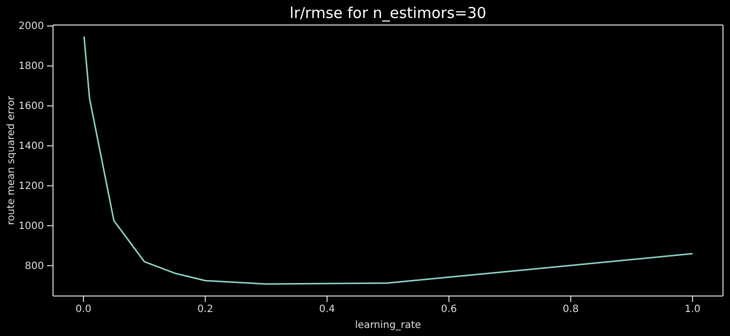 The width and height of the screenshot is (730, 336). I want to click on y-tick-label: 1400, so click(31, 146).